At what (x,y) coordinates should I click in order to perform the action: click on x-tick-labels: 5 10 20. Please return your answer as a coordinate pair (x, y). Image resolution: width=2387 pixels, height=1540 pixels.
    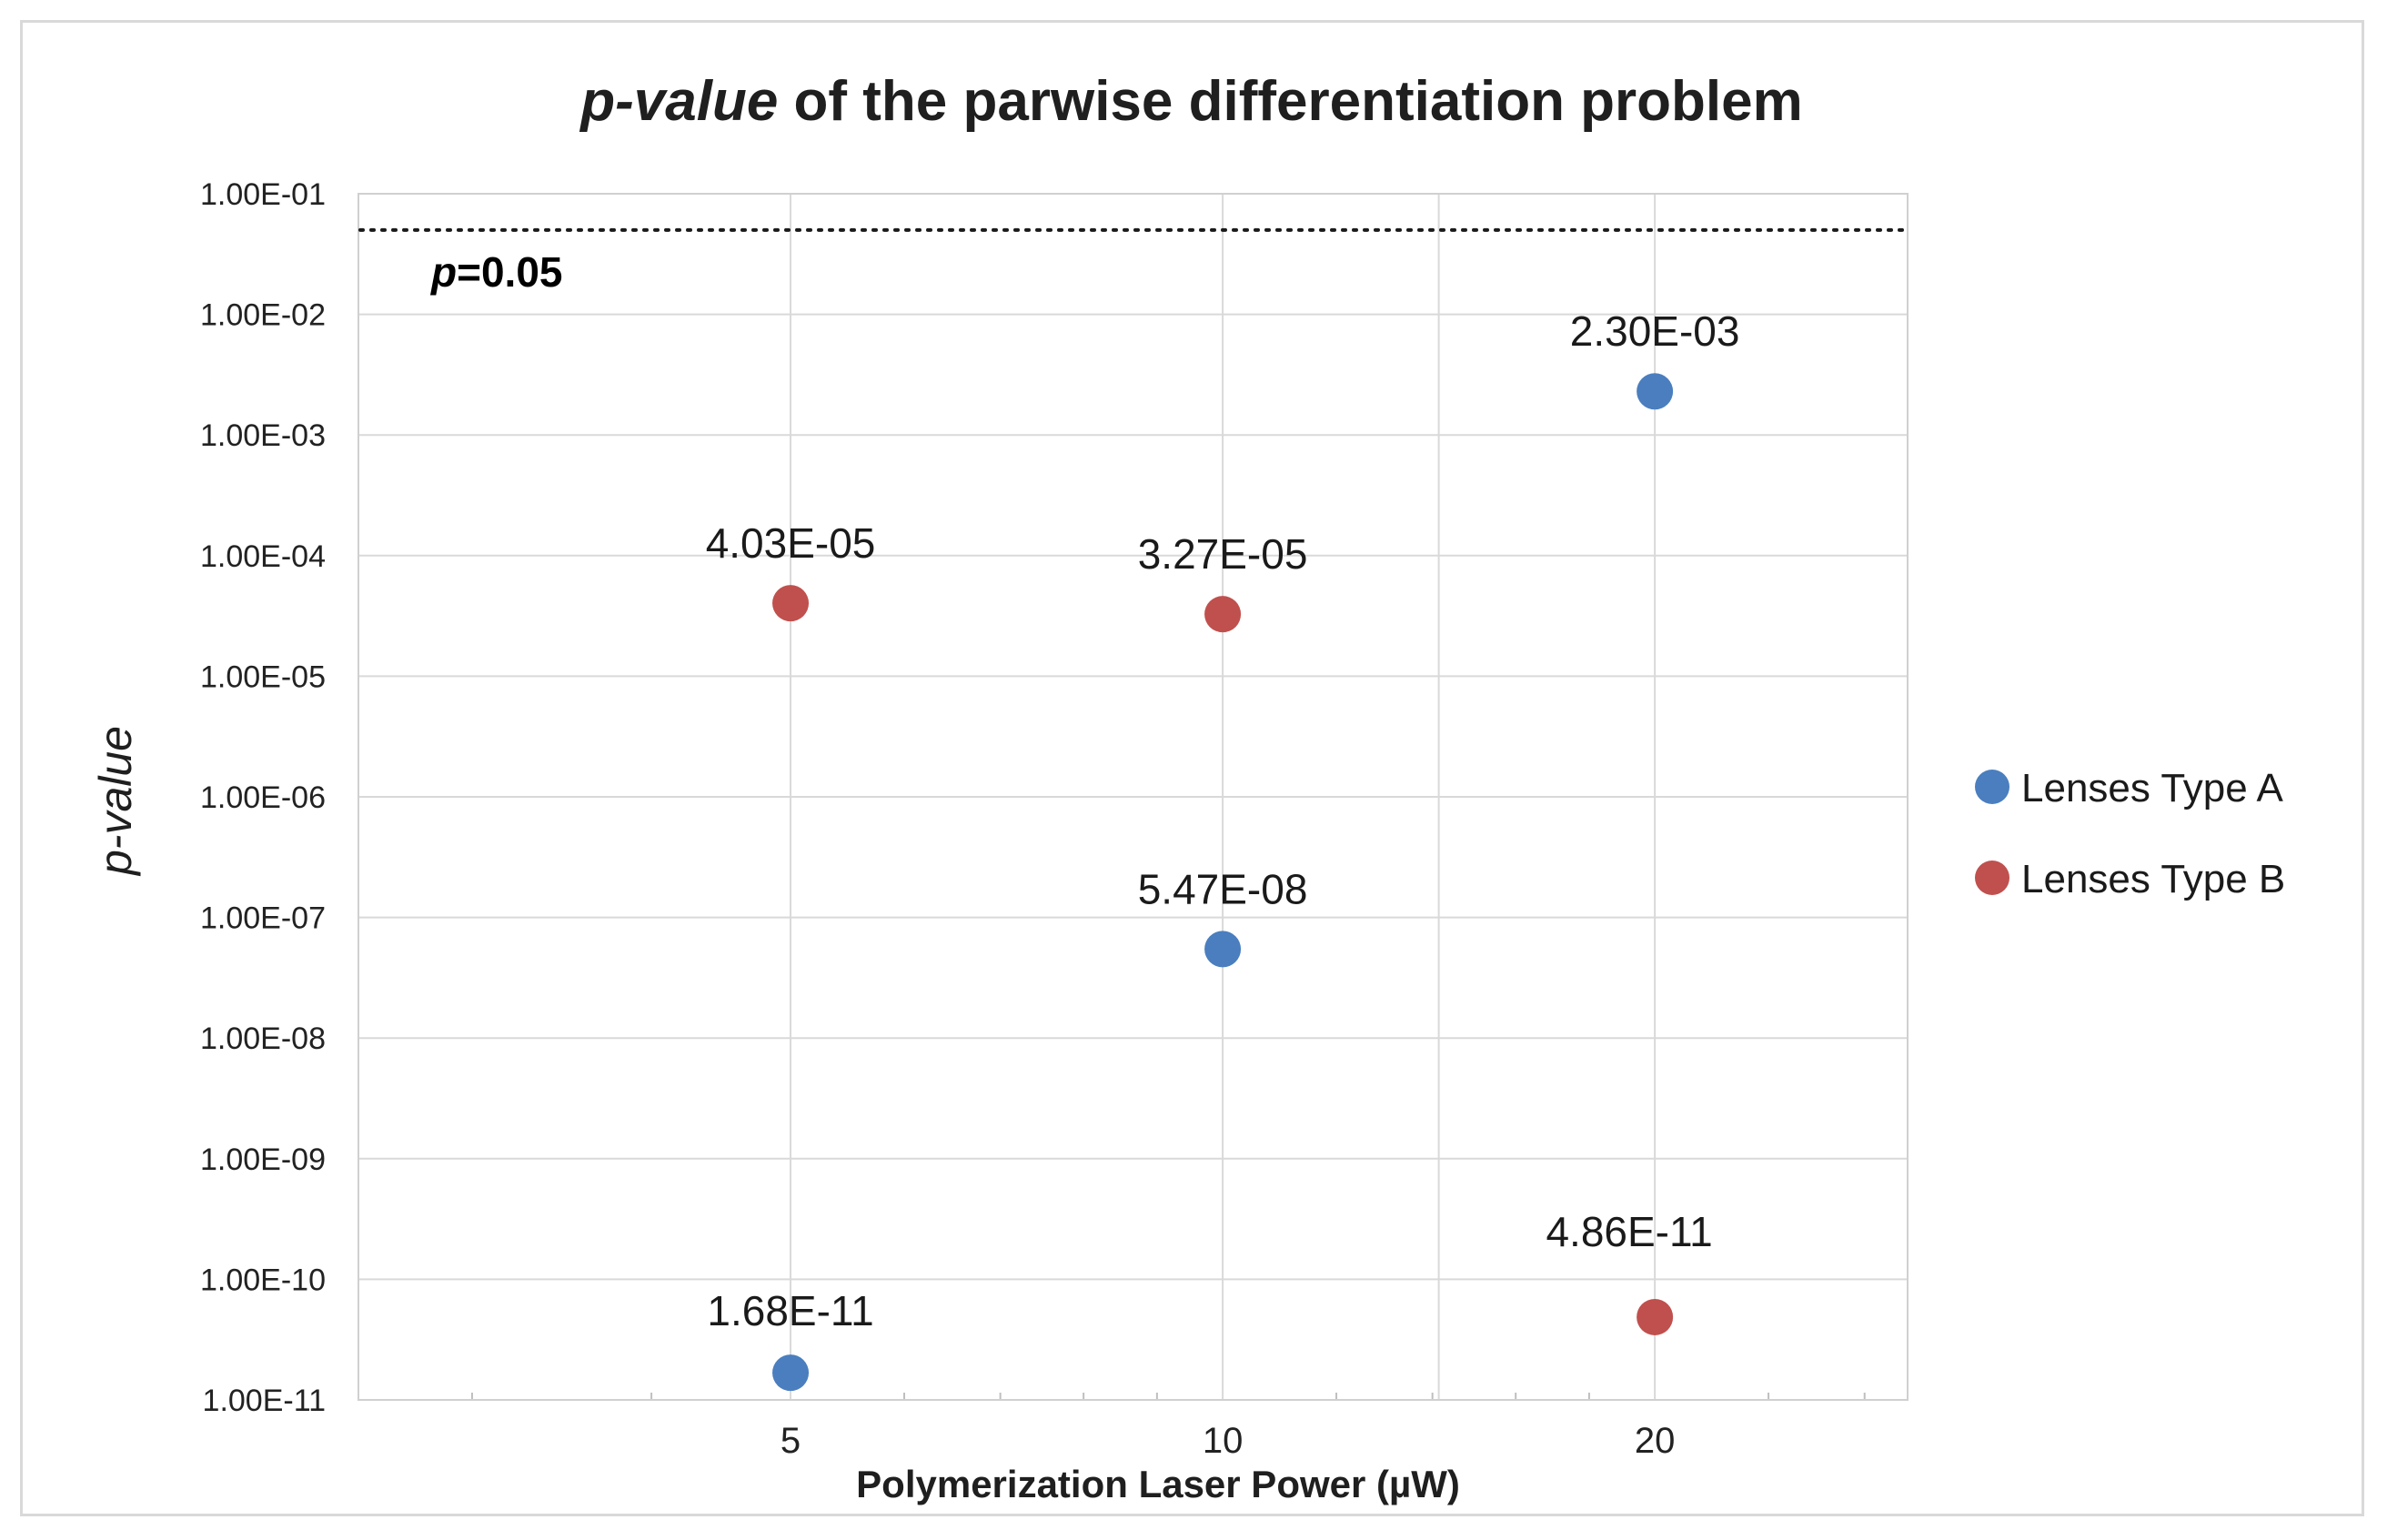
    Looking at the image, I should click on (1228, 1441).